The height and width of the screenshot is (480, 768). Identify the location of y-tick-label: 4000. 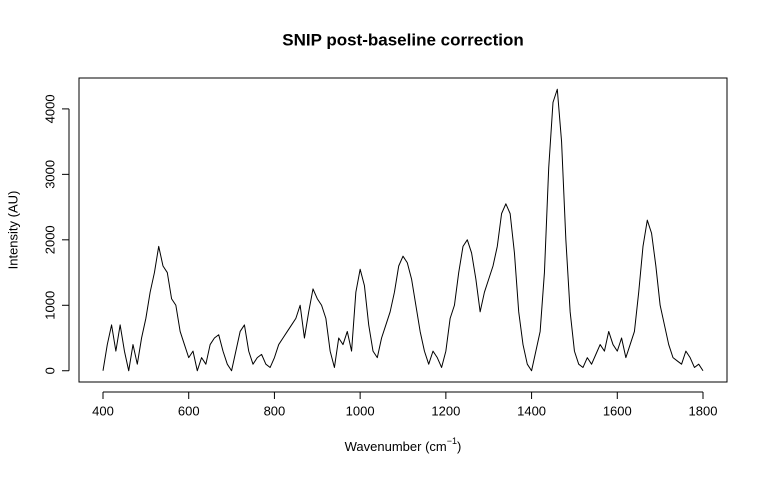
(49, 108).